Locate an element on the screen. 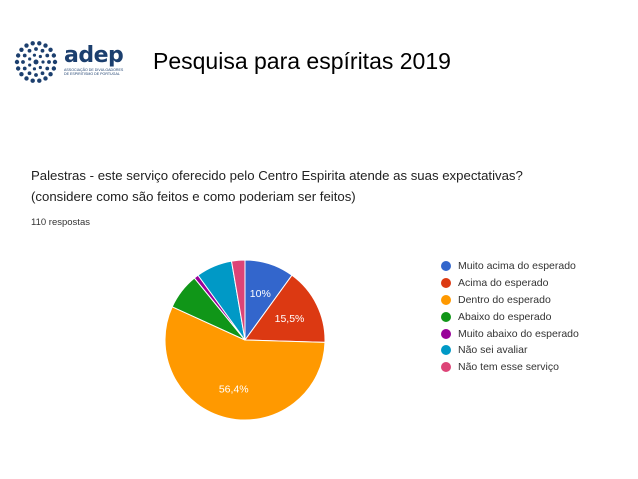 This screenshot has width=638, height=479. legend-label: Acima do esperado is located at coordinates (503, 283).